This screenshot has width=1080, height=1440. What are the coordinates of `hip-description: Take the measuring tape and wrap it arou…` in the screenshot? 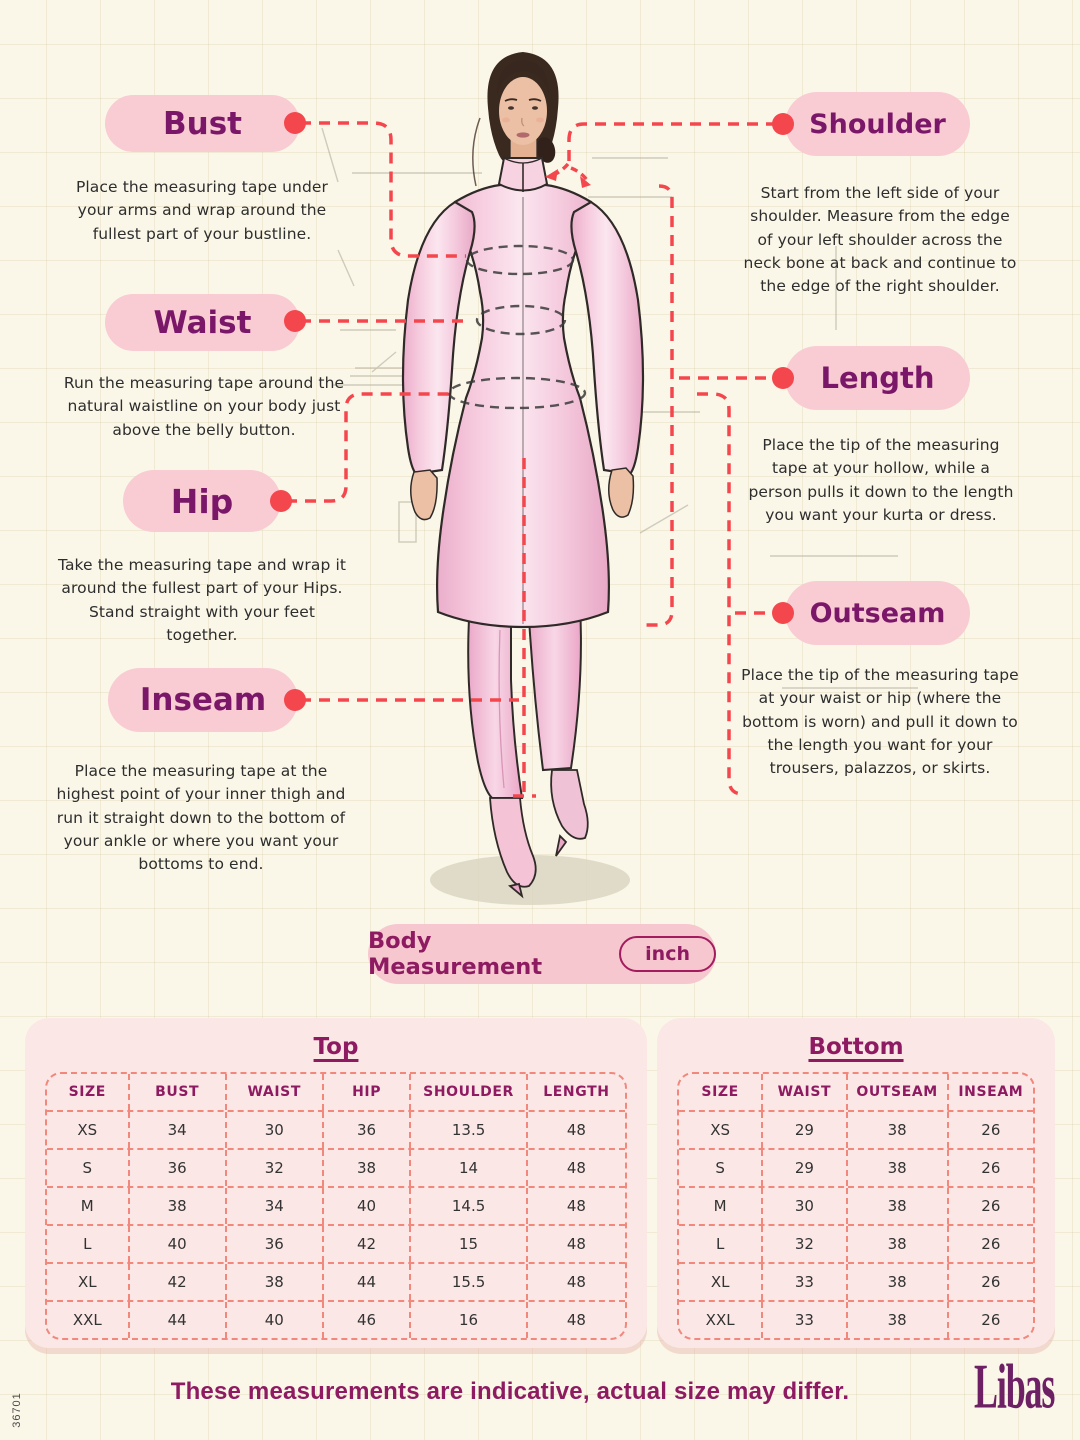 It's located at (202, 600).